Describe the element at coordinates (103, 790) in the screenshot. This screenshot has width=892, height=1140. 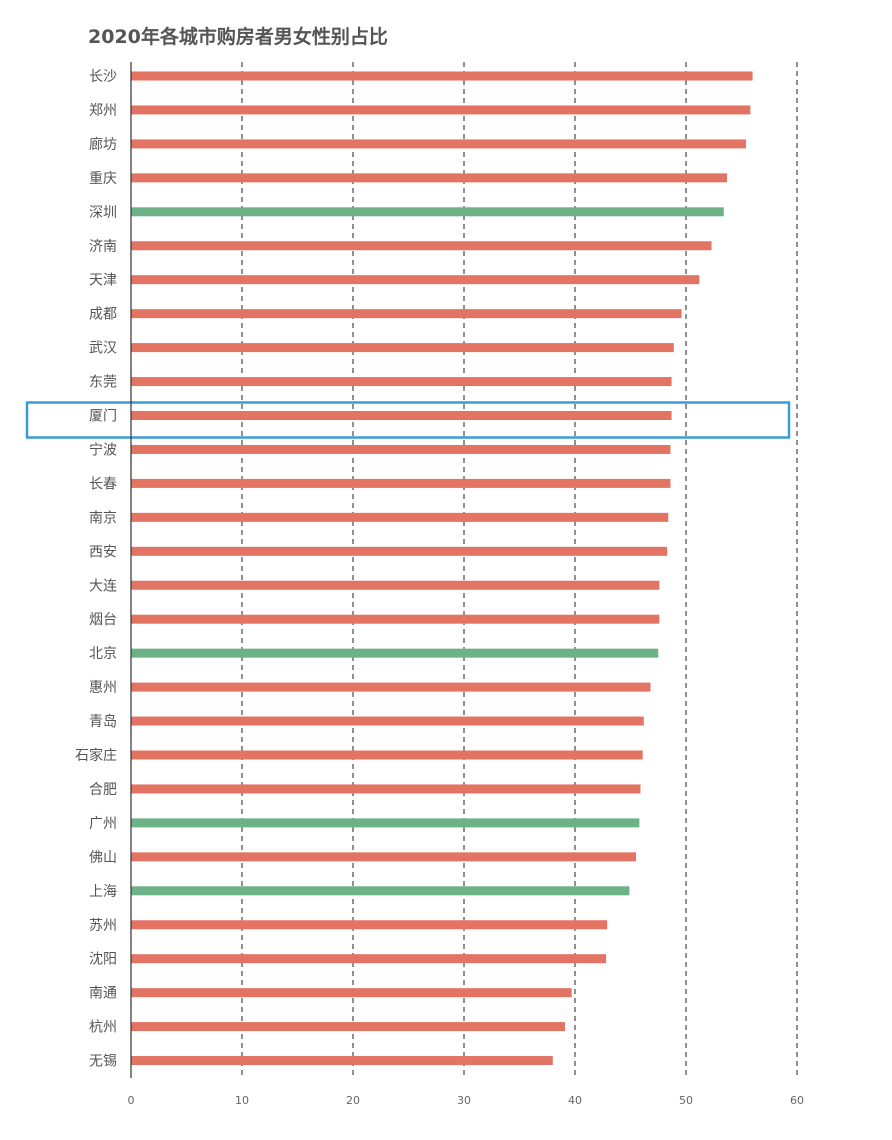
I see `category-label: 合肥` at that location.